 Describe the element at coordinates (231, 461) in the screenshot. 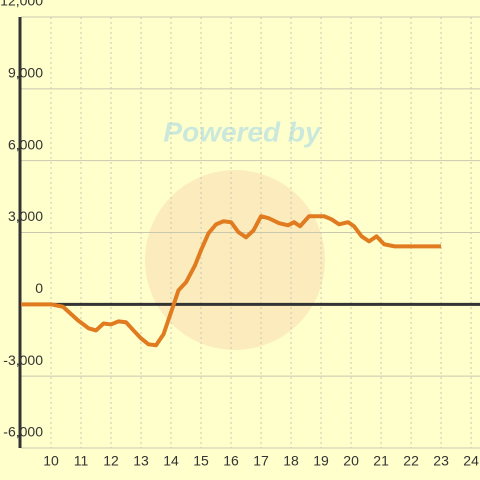

I see `x-tick-label: 16` at that location.